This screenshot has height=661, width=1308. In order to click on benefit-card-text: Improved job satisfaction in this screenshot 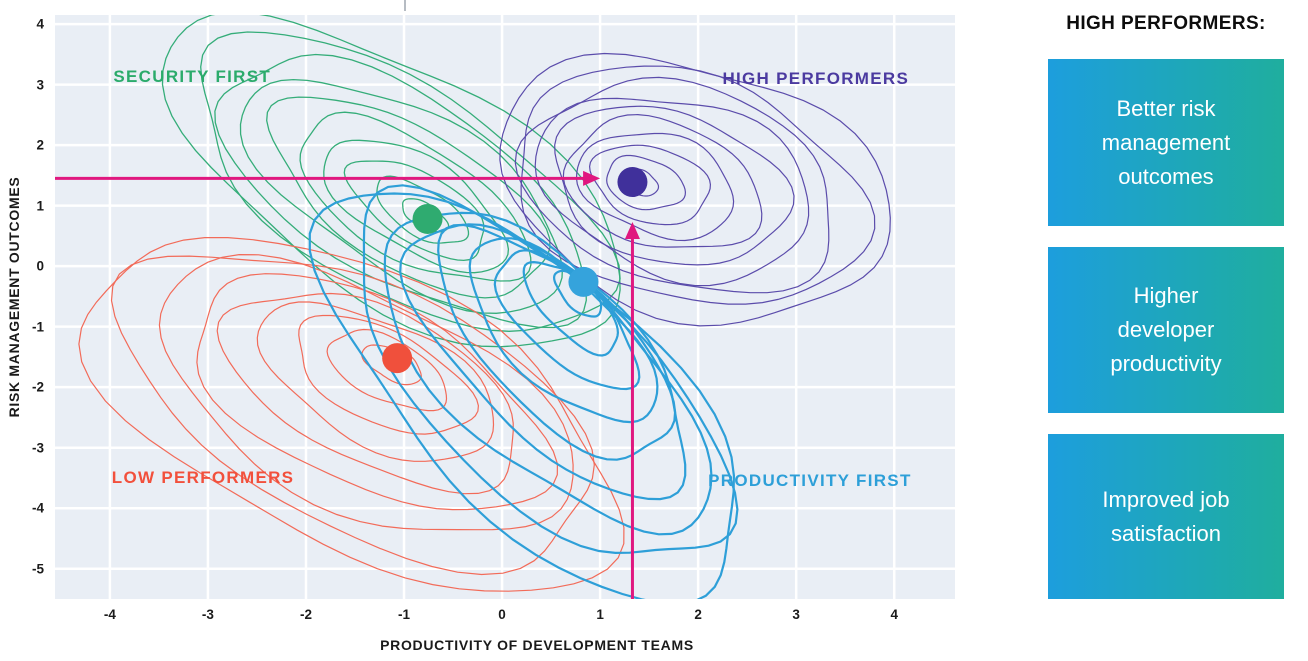, I will do `click(1166, 516)`.